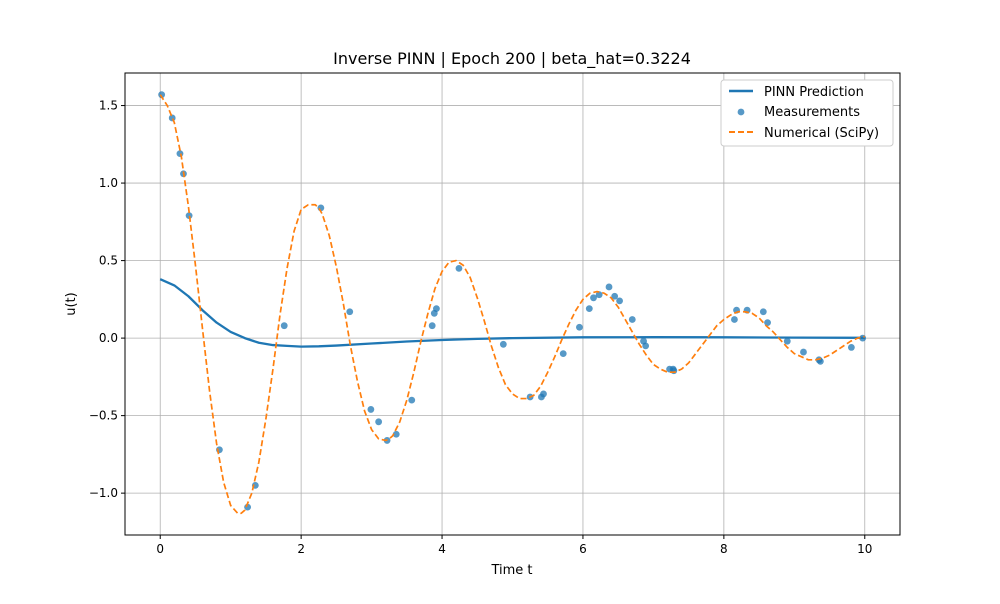 This screenshot has width=1000, height=604. I want to click on x-axis-label: Time t, so click(511, 570).